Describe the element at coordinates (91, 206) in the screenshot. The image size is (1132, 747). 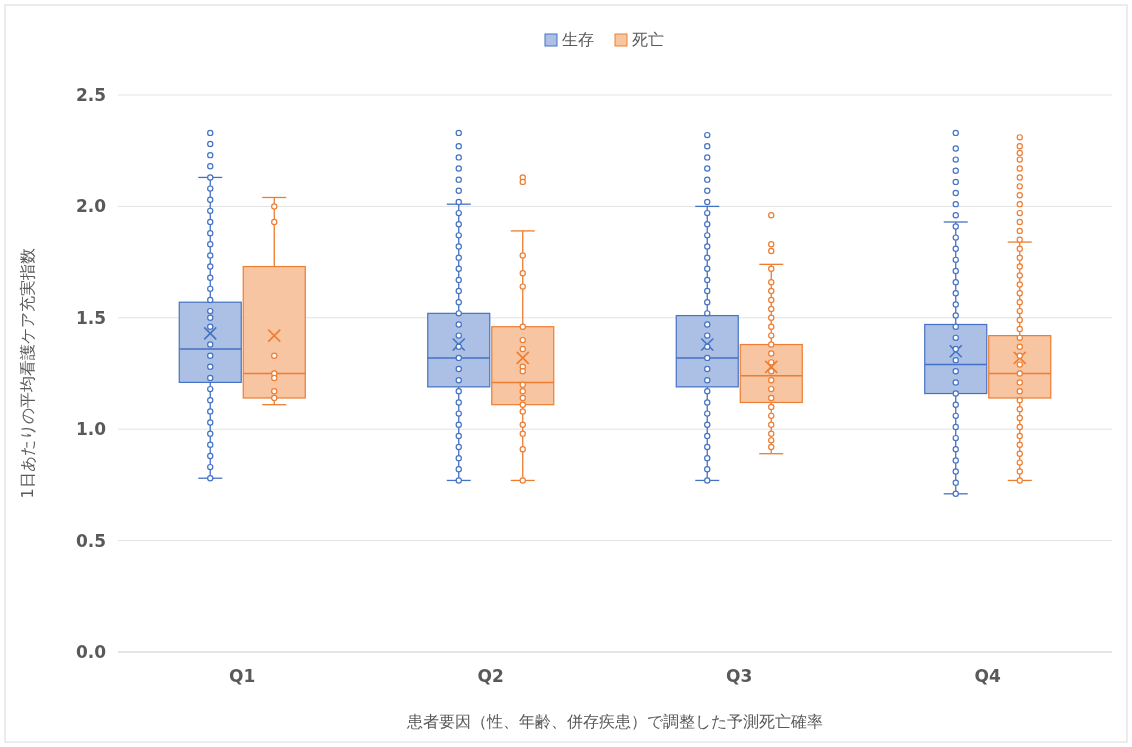
I see `y-tick-label: 2.0` at that location.